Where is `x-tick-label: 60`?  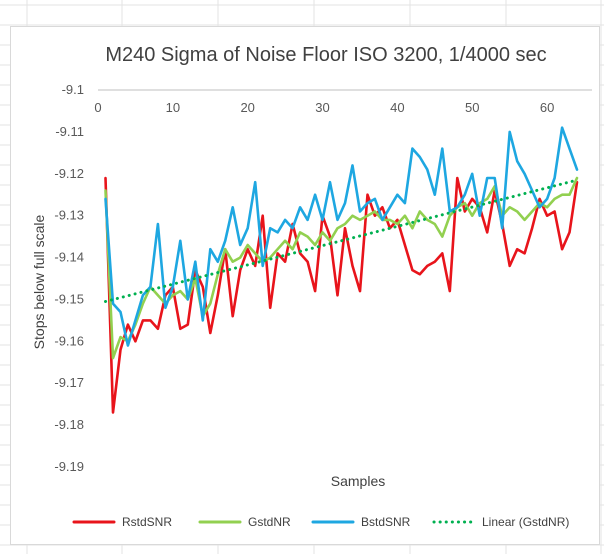 x-tick-label: 60 is located at coordinates (547, 107).